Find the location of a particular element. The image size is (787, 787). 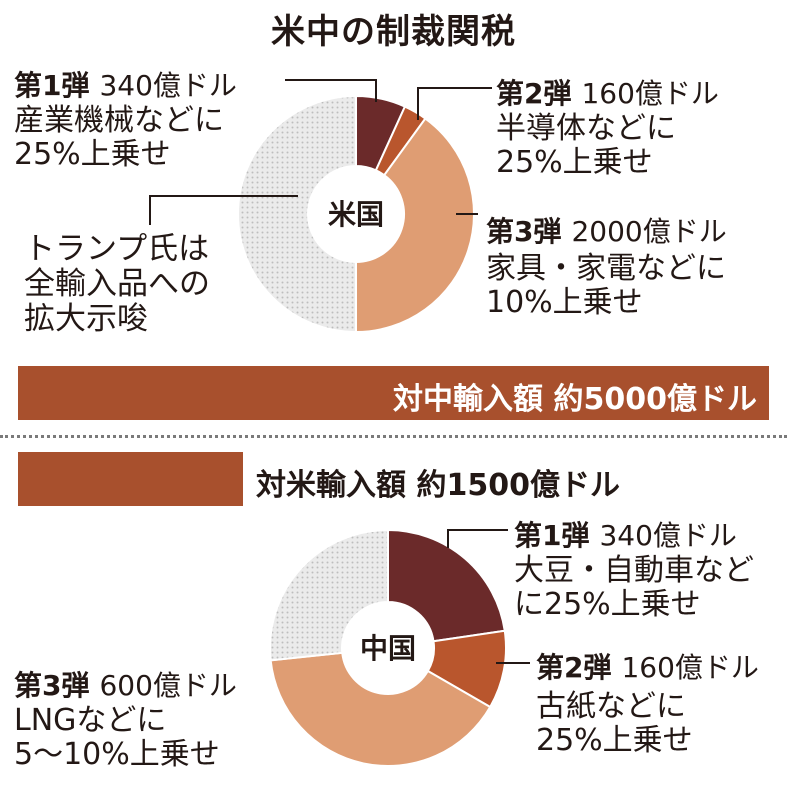

cn-import-label: 対米輸入額 約1500億ドル is located at coordinates (438, 485).